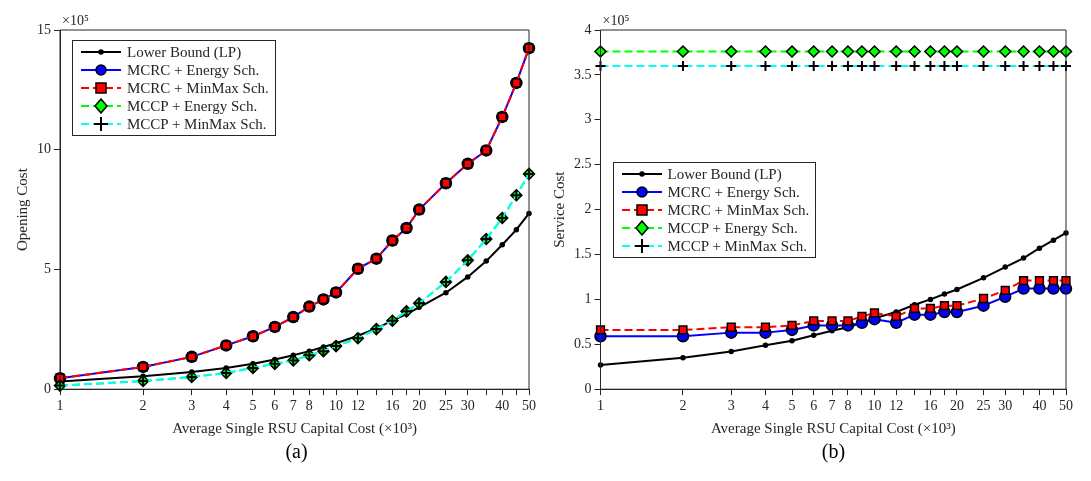 The width and height of the screenshot is (1091, 481). What do you see at coordinates (588, 119) in the screenshot?
I see `y-tick-label: 3` at bounding box center [588, 119].